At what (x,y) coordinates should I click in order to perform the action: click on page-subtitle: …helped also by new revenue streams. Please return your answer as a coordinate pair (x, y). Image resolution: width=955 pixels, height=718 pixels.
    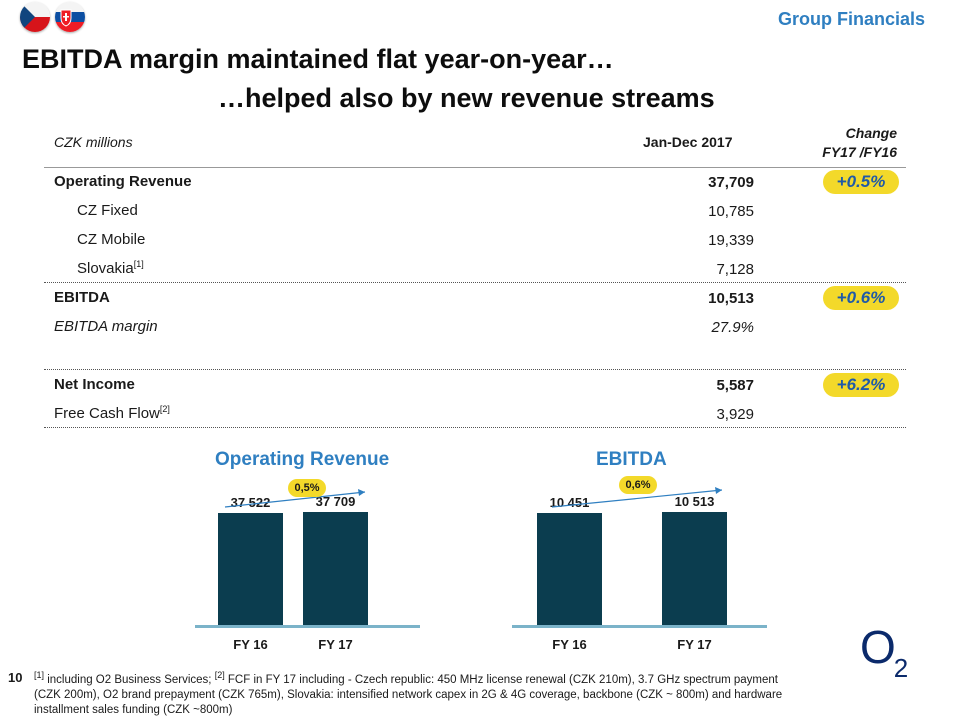
    Looking at the image, I should click on (466, 98).